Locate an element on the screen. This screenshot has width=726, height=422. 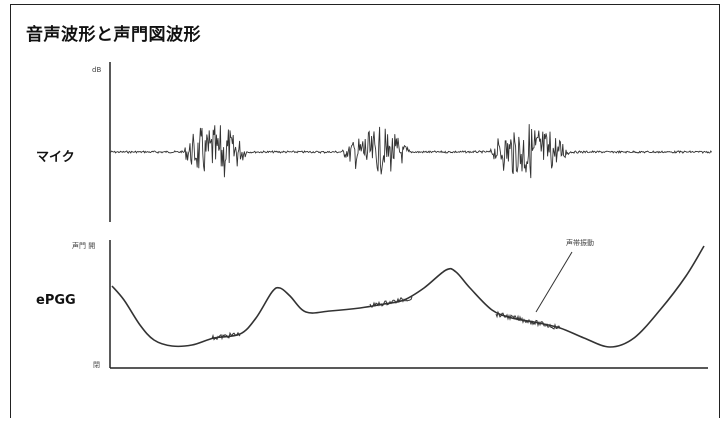
mic-unit-label: dB is located at coordinates (97, 70).